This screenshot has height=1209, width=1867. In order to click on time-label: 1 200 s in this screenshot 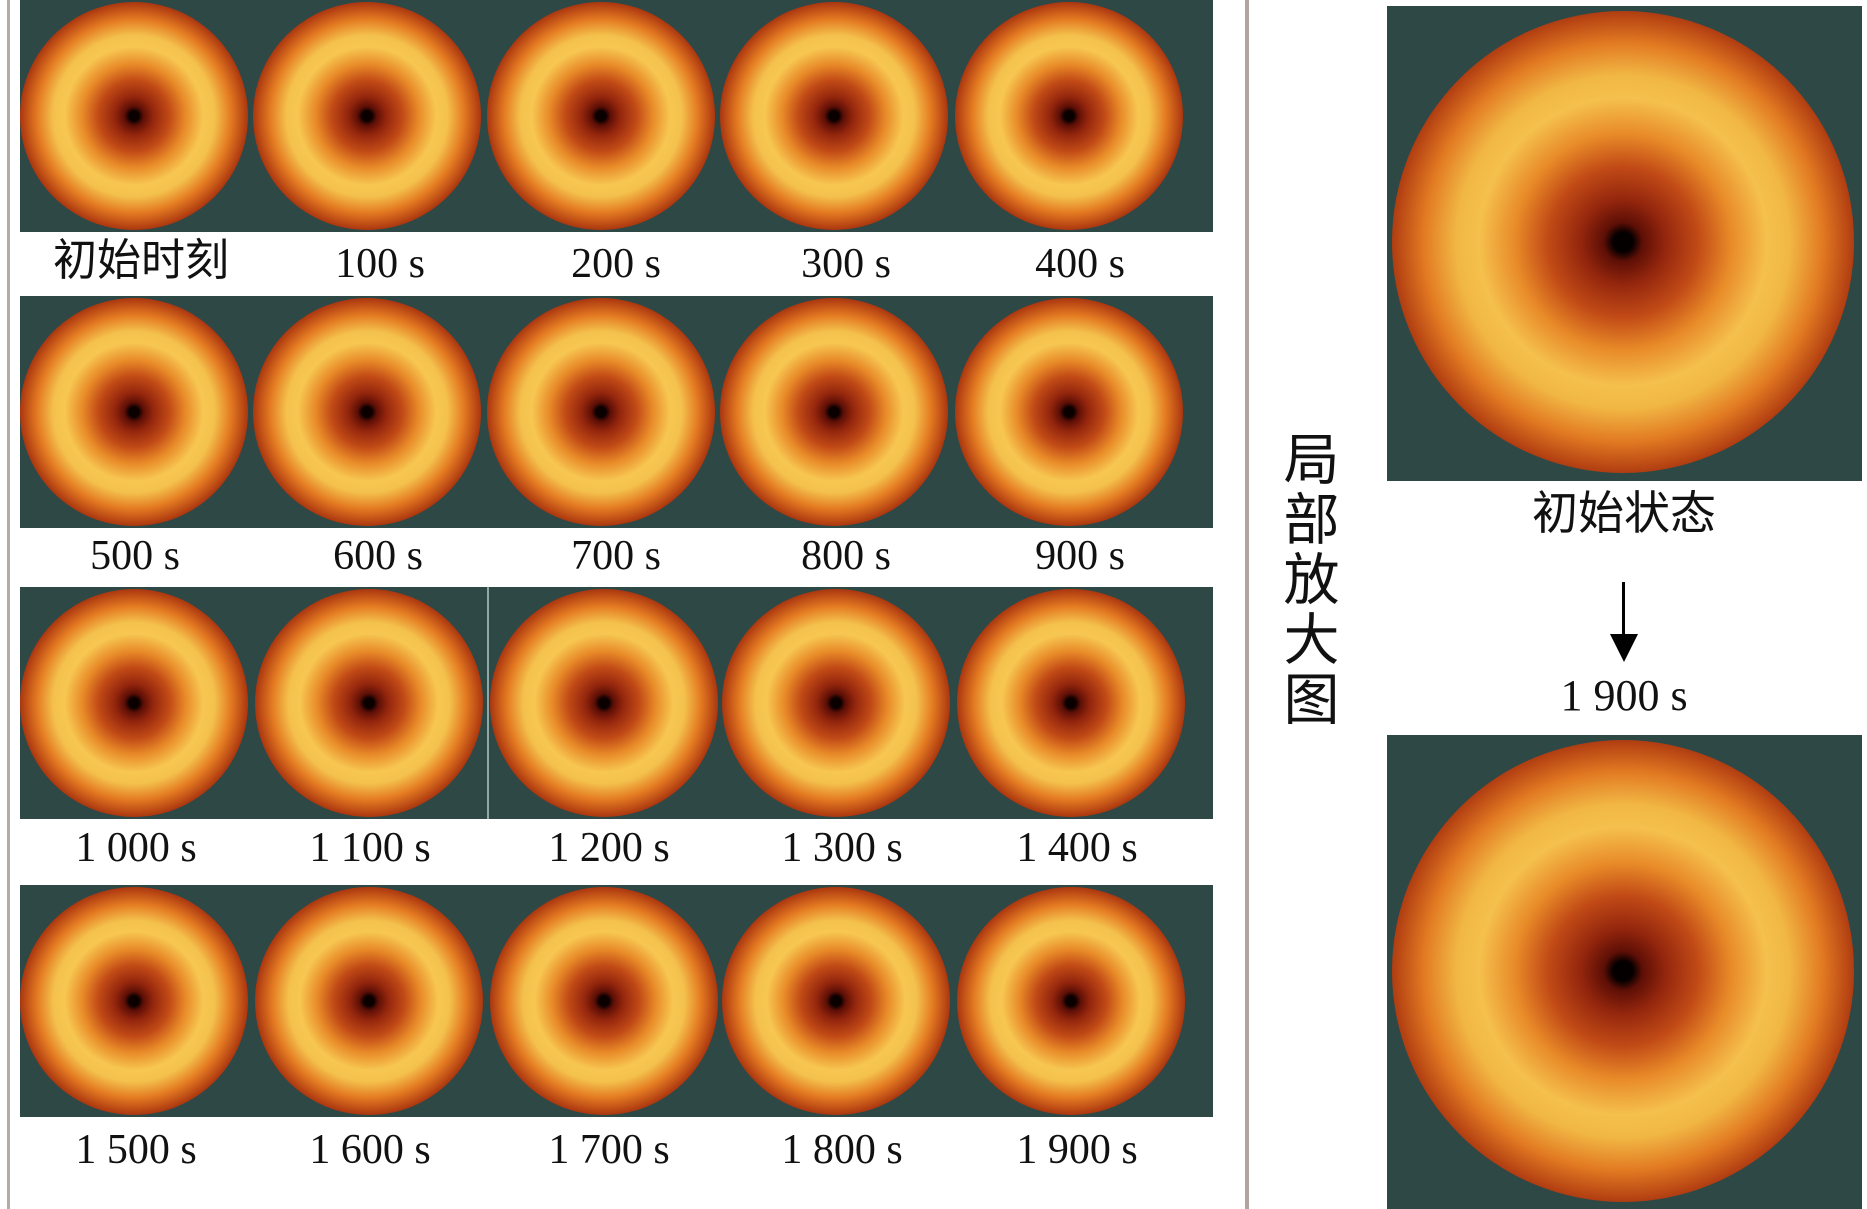, I will do `click(609, 848)`.